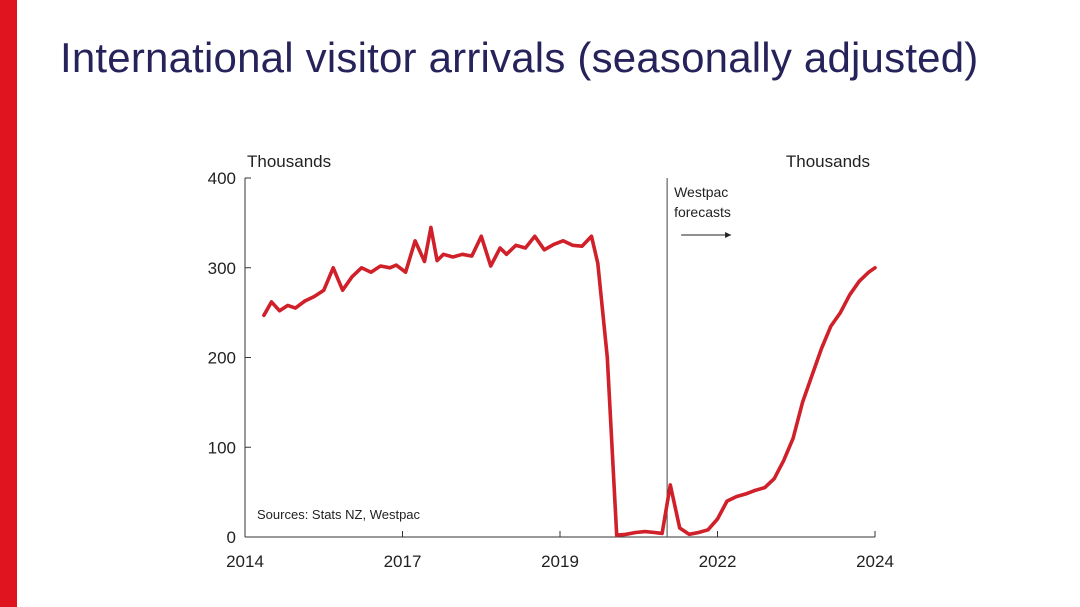  I want to click on y-axis-label-left: Thousands, so click(289, 161).